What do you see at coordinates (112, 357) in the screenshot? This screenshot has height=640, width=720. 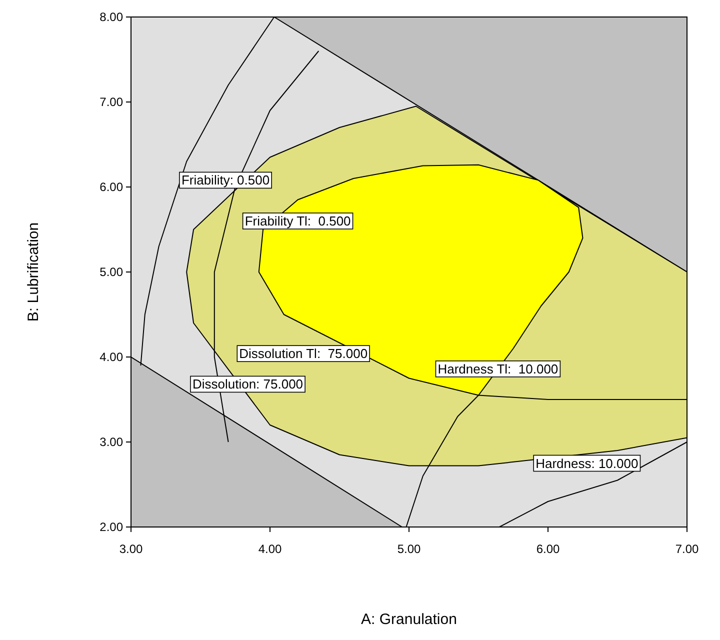 I see `y-tick-label: 4.00` at bounding box center [112, 357].